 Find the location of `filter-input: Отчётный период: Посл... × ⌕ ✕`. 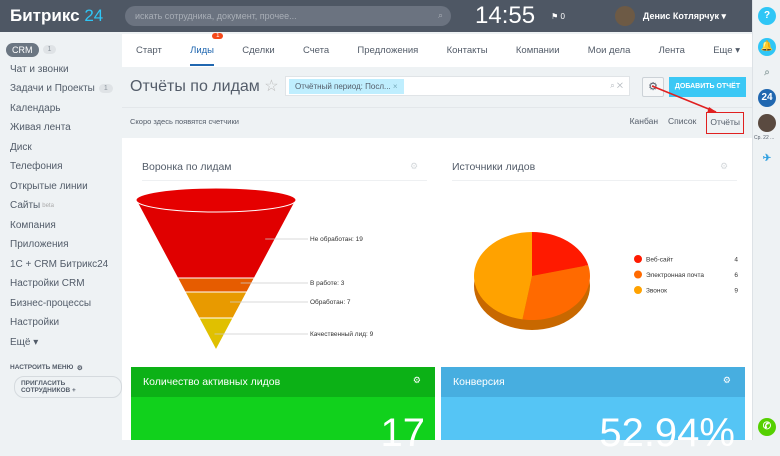

filter-input: Отчётный период: Посл... × ⌕ ✕ is located at coordinates (457, 86).